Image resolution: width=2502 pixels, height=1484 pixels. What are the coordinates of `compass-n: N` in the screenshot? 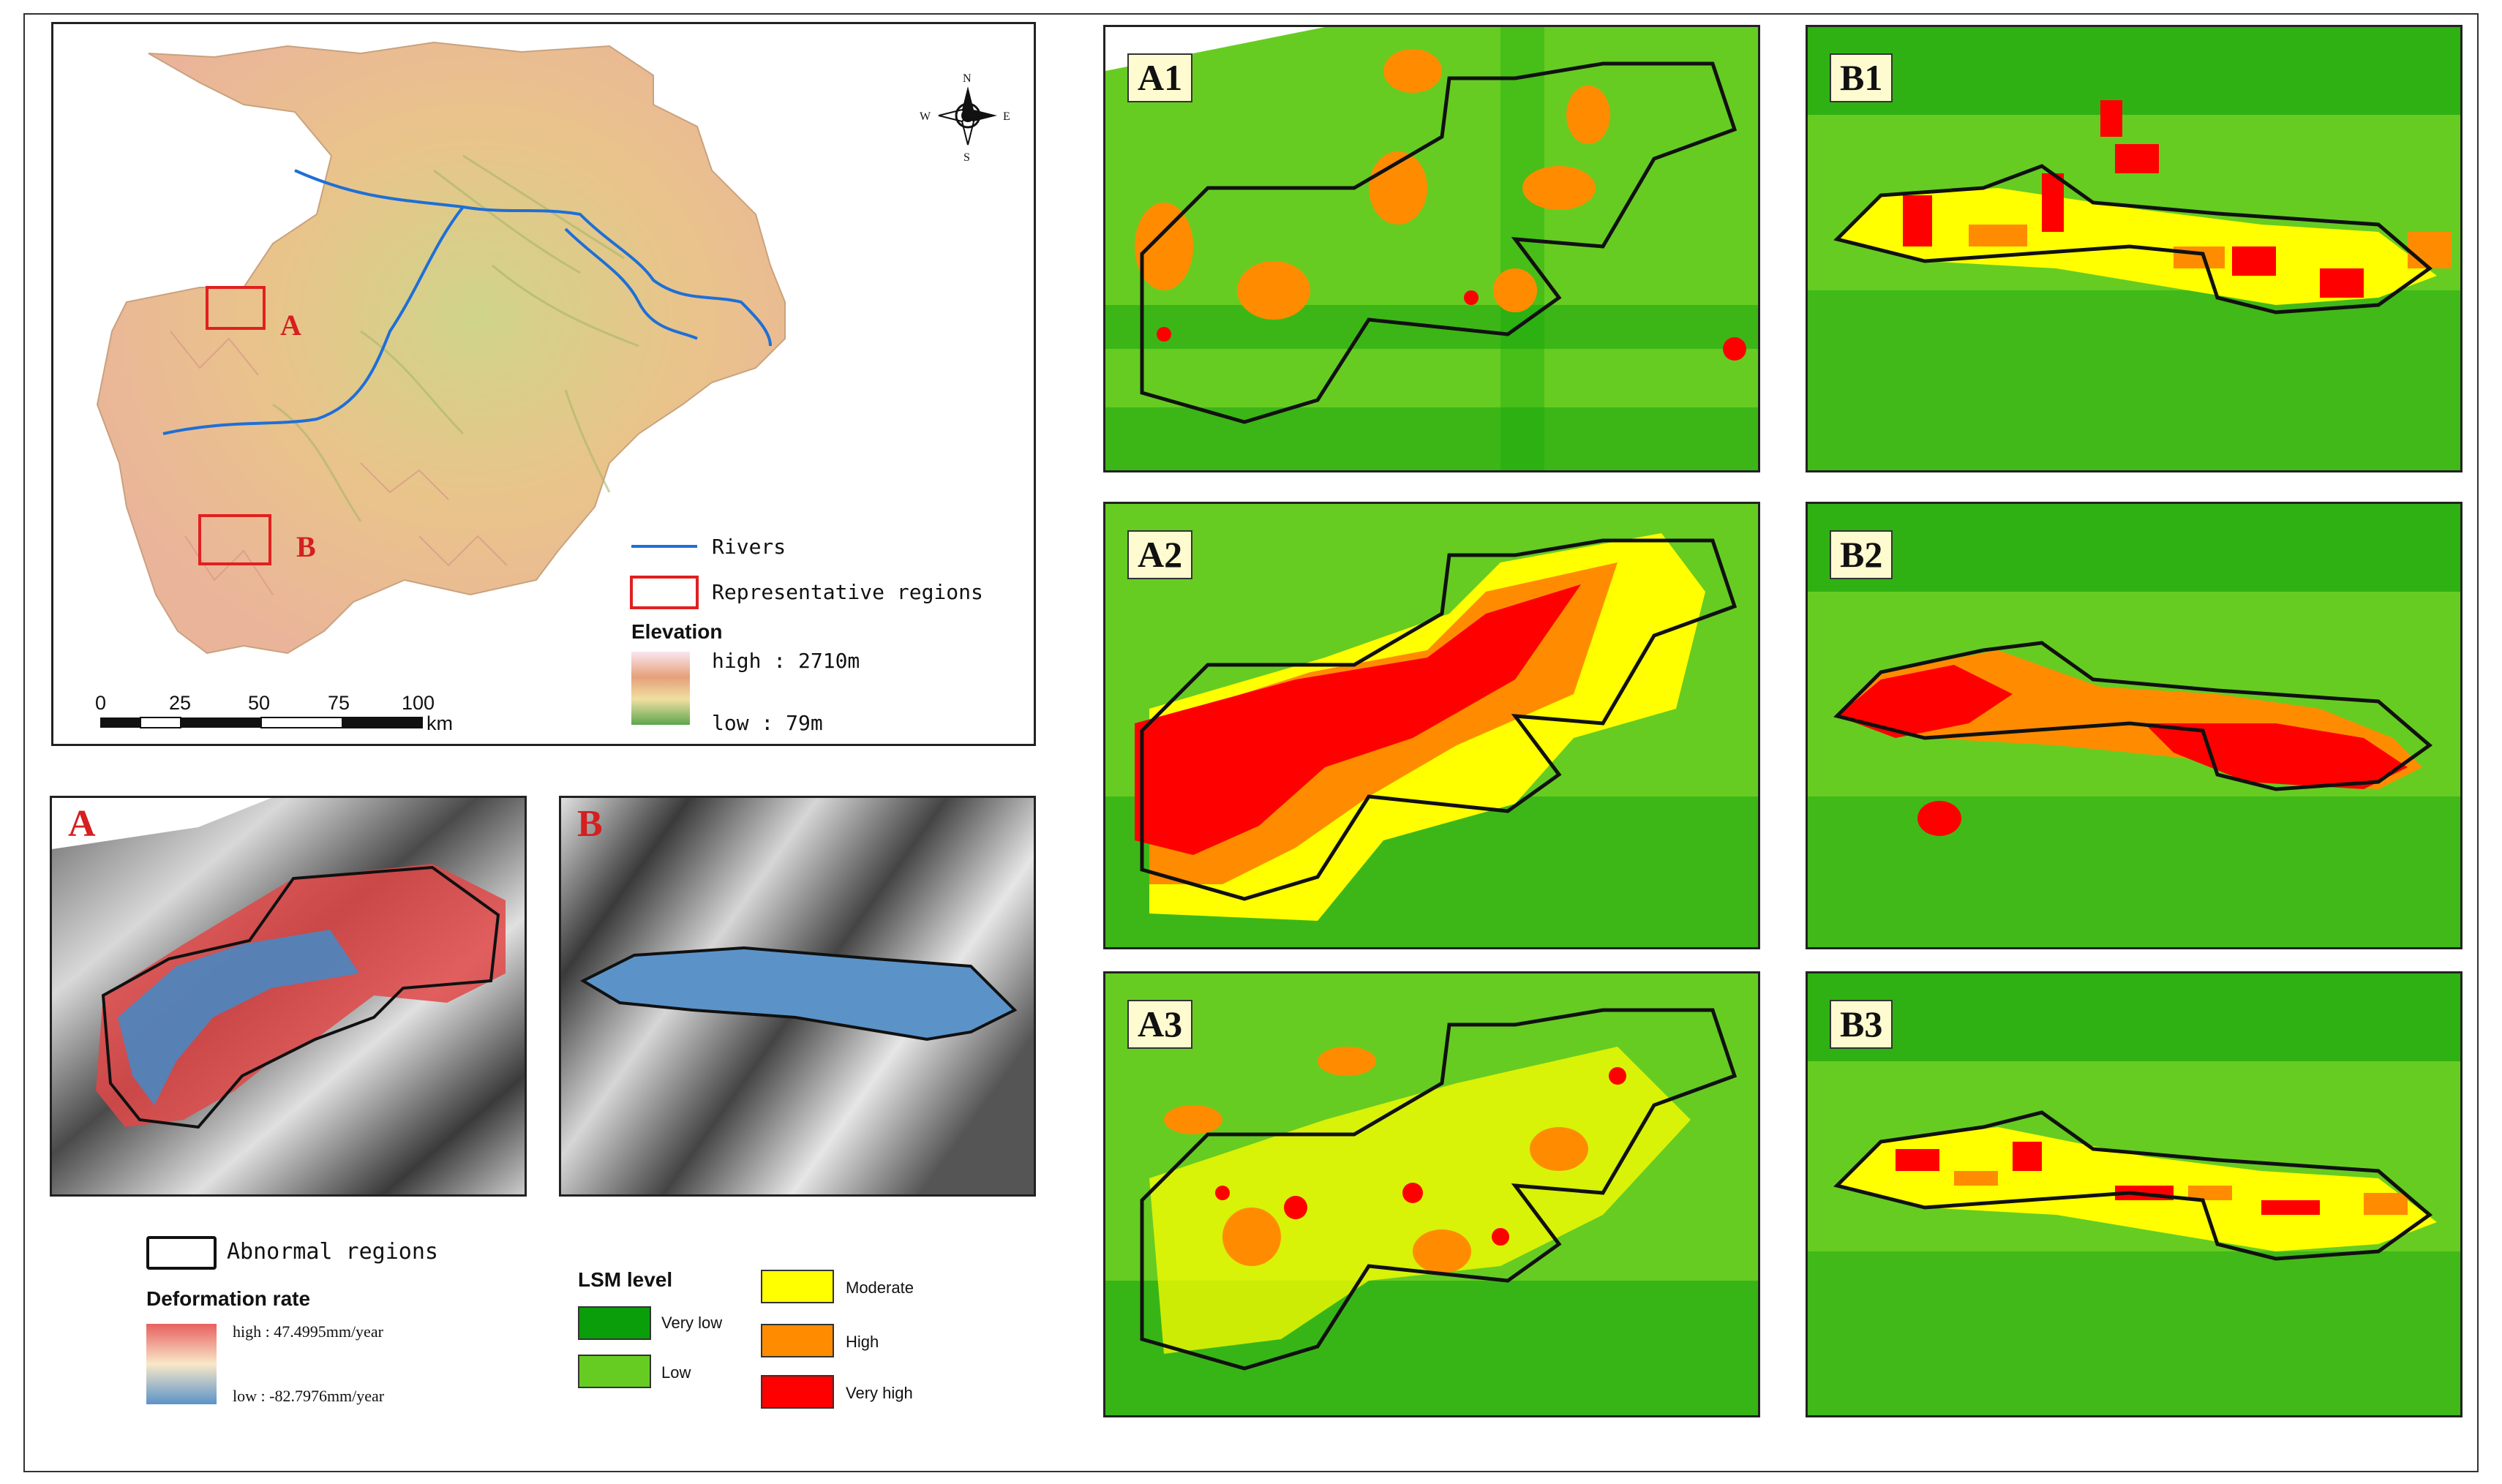 It's located at (968, 78).